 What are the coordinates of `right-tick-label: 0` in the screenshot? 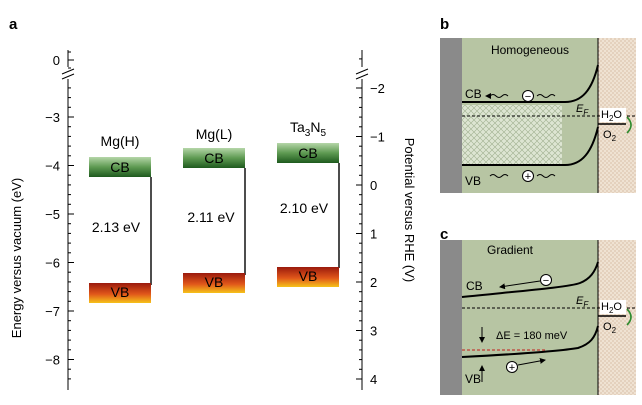 It's located at (373, 185).